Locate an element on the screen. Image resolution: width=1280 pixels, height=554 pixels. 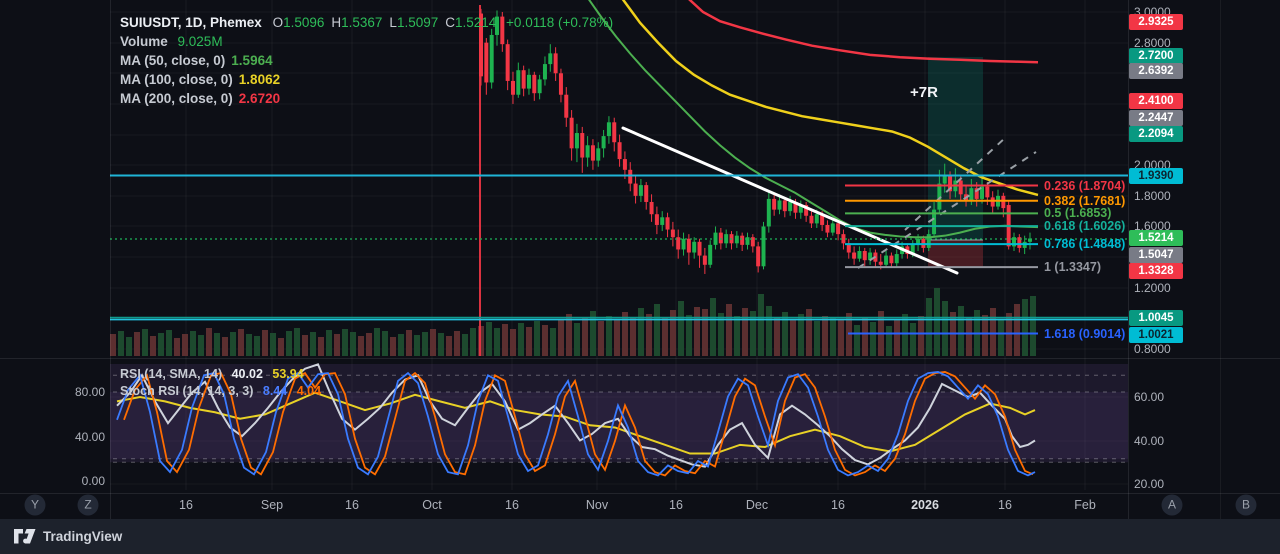
price-badge: 1.0045 is located at coordinates (1156, 318).